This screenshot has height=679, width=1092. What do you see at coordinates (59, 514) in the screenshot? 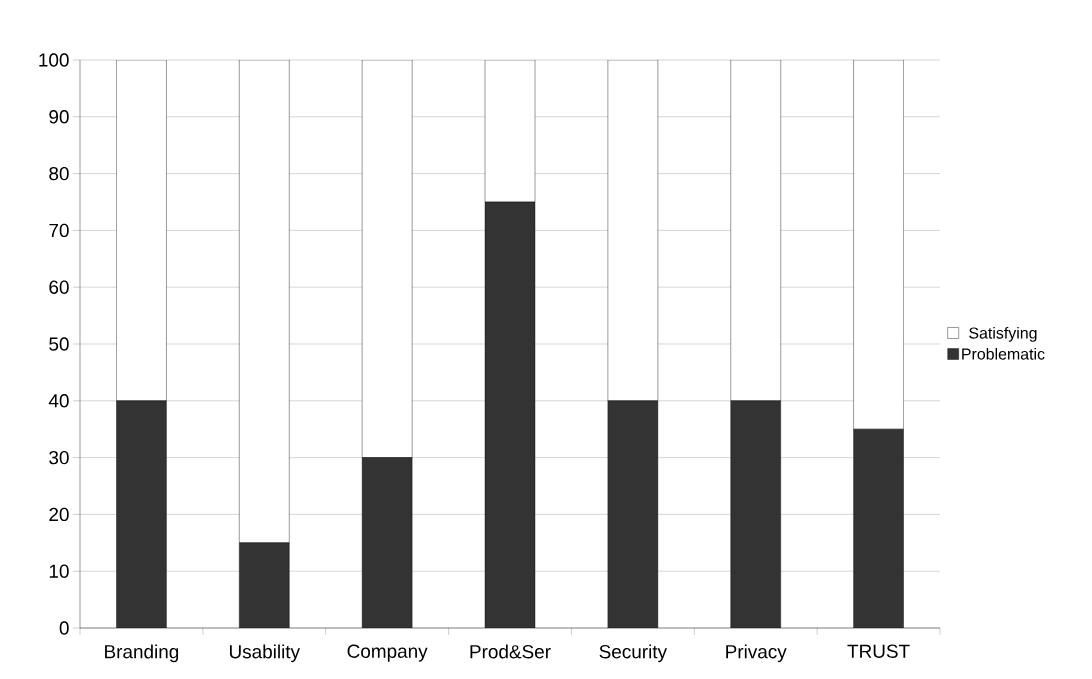
I see `y-tick-label: 20` at bounding box center [59, 514].